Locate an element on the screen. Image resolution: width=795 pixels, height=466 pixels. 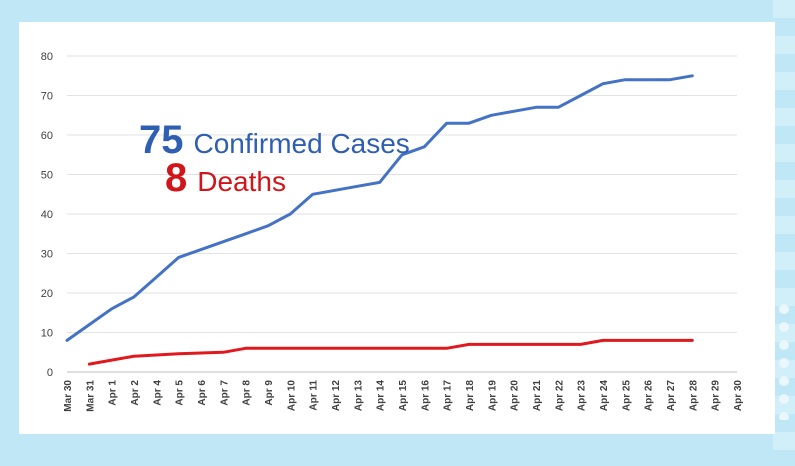
background-dots is located at coordinates (784, 360).